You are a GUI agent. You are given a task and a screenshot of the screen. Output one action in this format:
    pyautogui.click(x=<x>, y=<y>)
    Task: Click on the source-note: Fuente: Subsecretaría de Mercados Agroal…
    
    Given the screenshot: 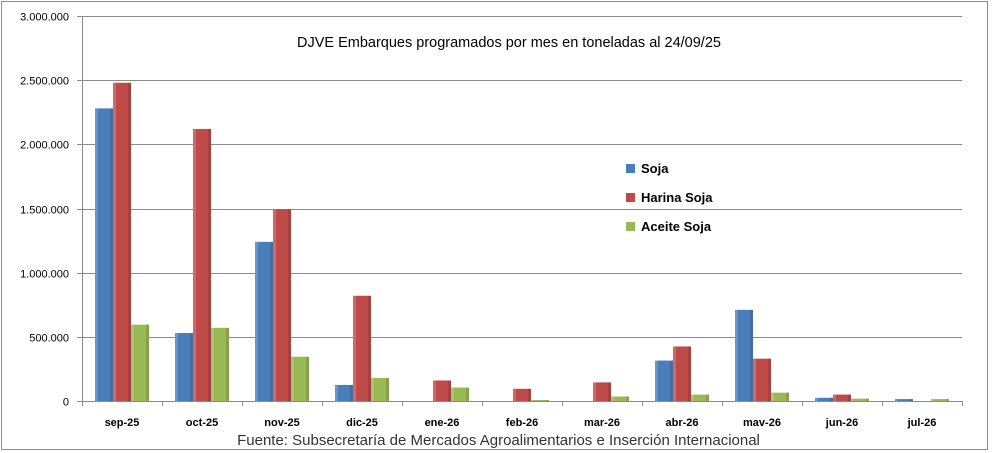 What is the action you would take?
    pyautogui.click(x=498, y=440)
    